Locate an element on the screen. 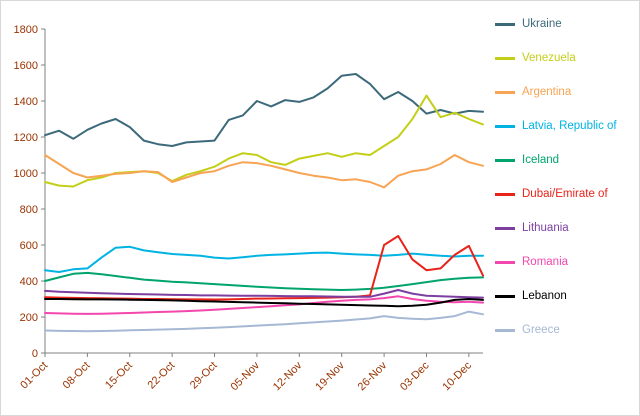  legend-label: Dubai/Emirate of is located at coordinates (565, 194).